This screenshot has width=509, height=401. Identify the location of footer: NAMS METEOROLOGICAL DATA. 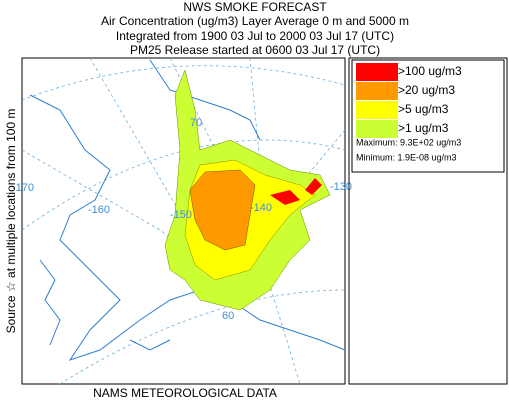
(185, 393).